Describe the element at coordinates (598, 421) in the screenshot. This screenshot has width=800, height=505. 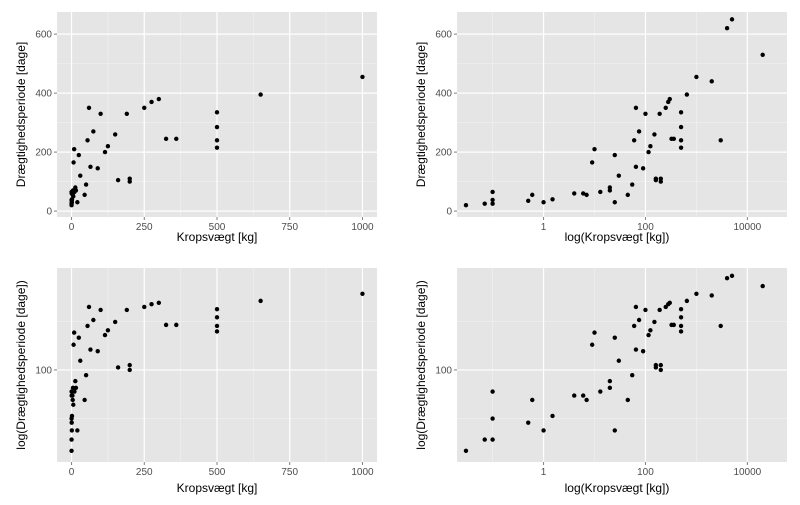
I see `panel-bottom-right-ticks: 1 100 10000 100` at that location.